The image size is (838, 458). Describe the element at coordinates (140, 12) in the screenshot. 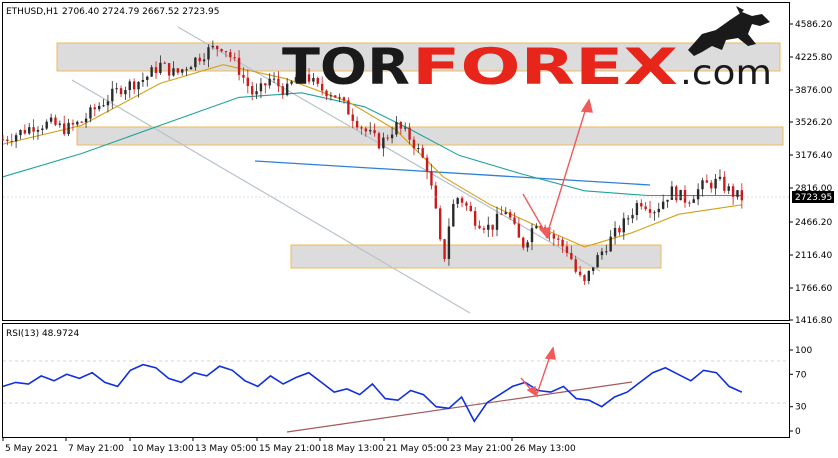

I see `ohlc-label: 2706.40 2724.79 2667.52 2723.95` at that location.